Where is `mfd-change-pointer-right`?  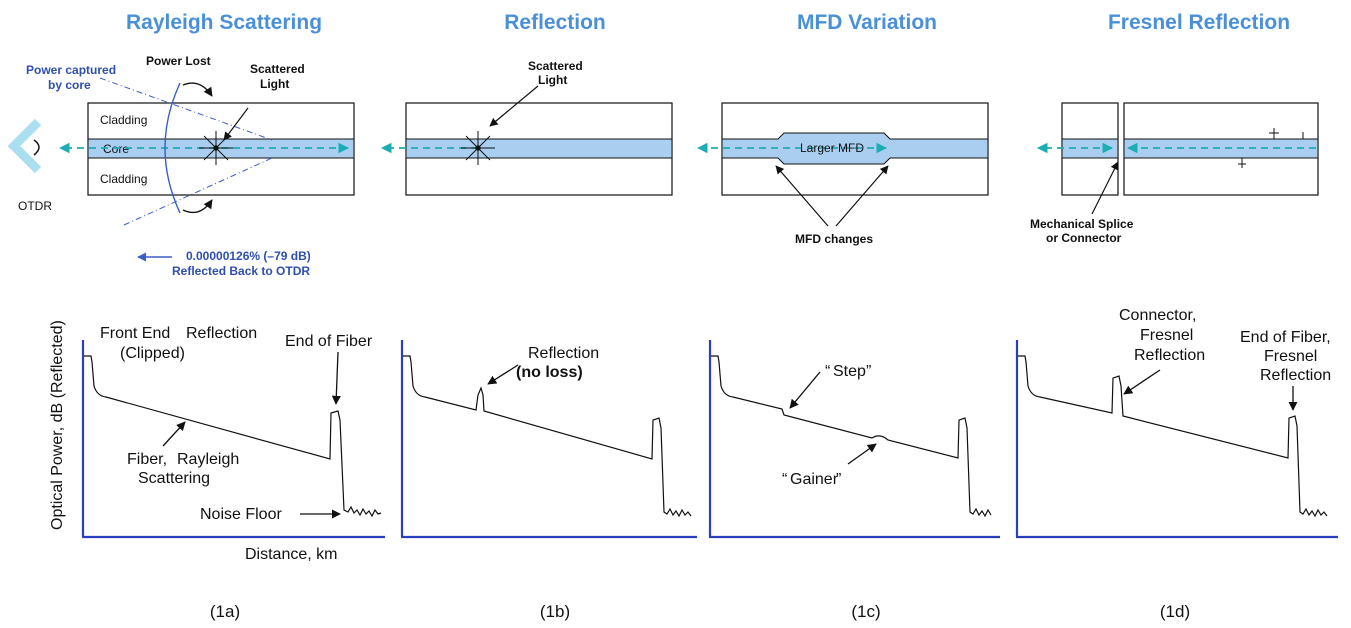
mfd-change-pointer-right is located at coordinates (862, 196).